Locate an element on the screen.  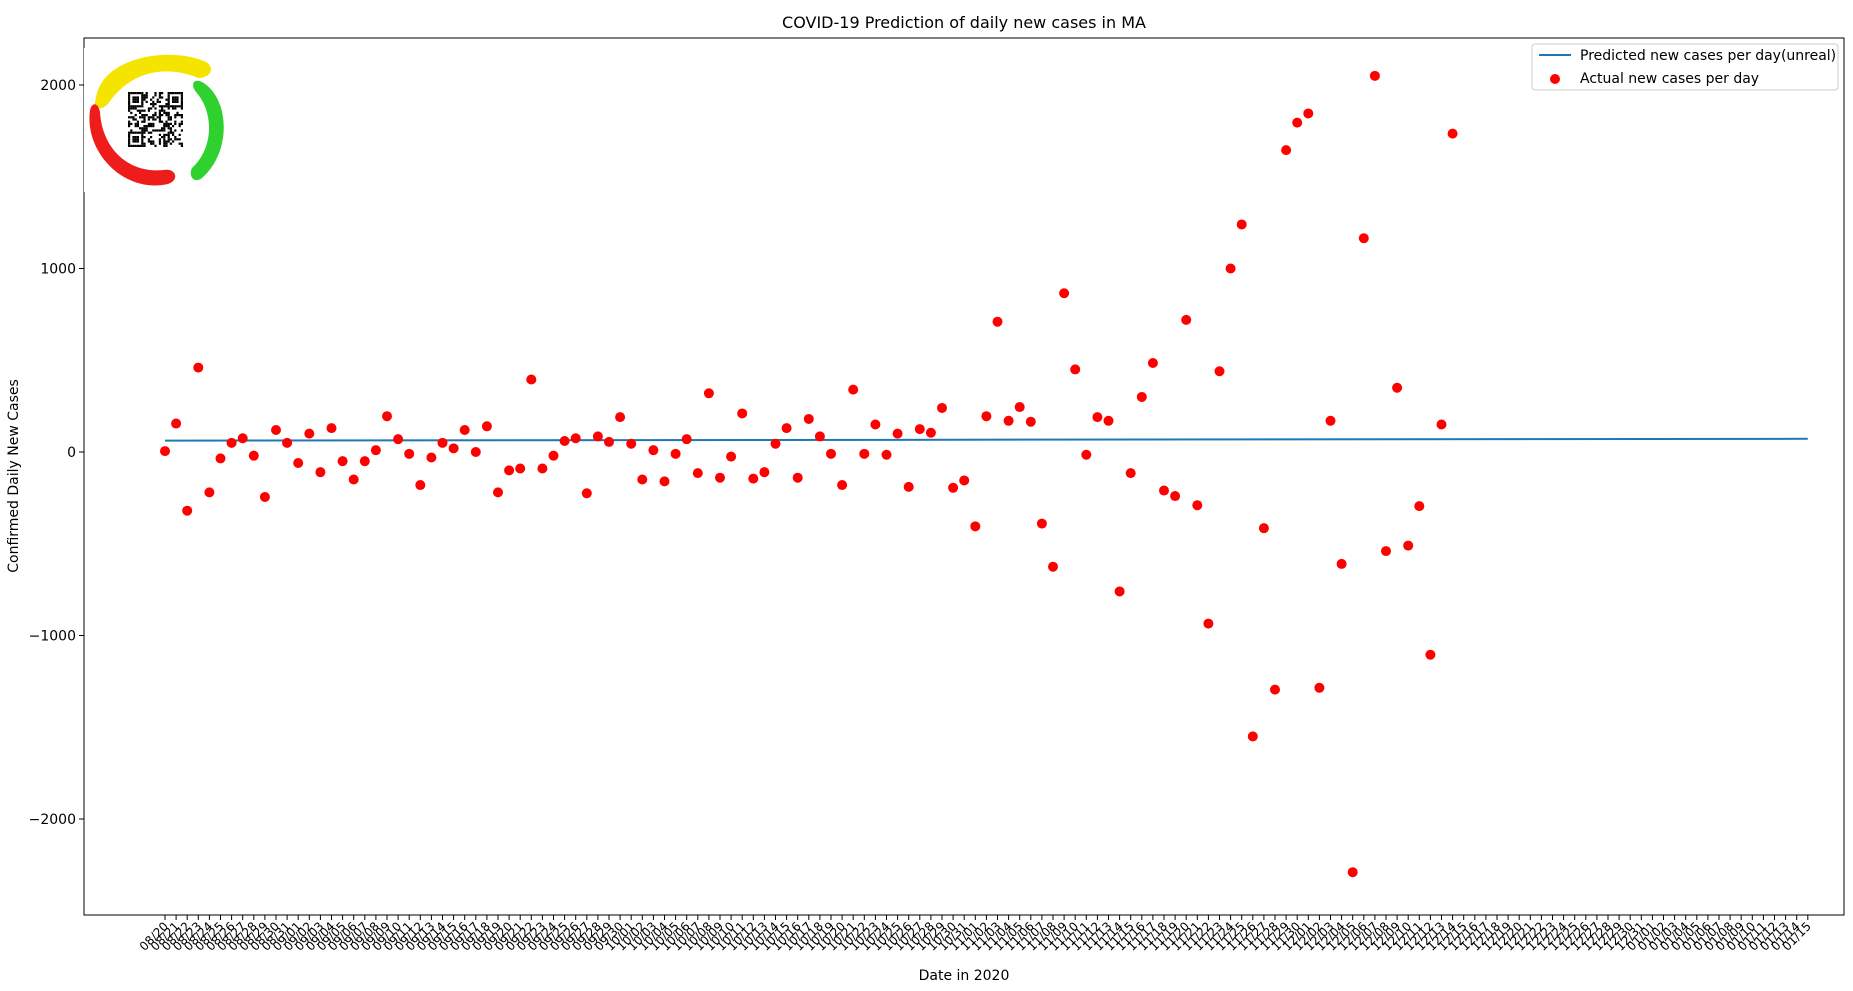
legend-label-actual: Actual new cases per day is located at coordinates (1669, 79).